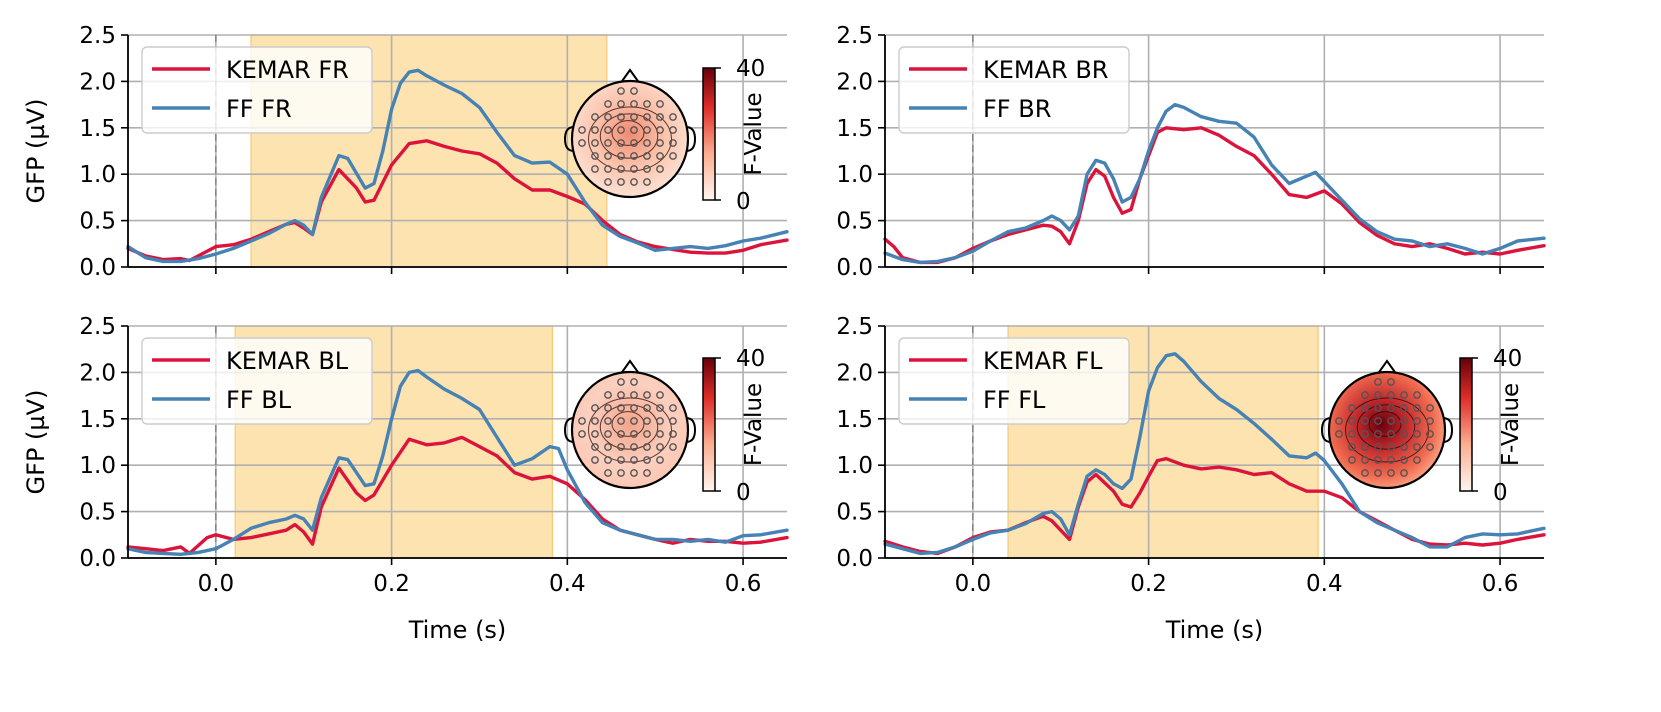  I want to click on series-line-ff-fl, so click(1214, 454).